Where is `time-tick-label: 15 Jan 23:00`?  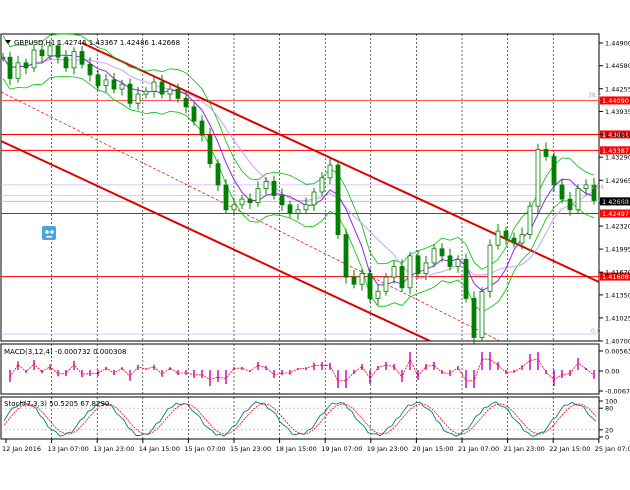
time-tick-label: 15 Jan 23:00 is located at coordinates (250, 449).